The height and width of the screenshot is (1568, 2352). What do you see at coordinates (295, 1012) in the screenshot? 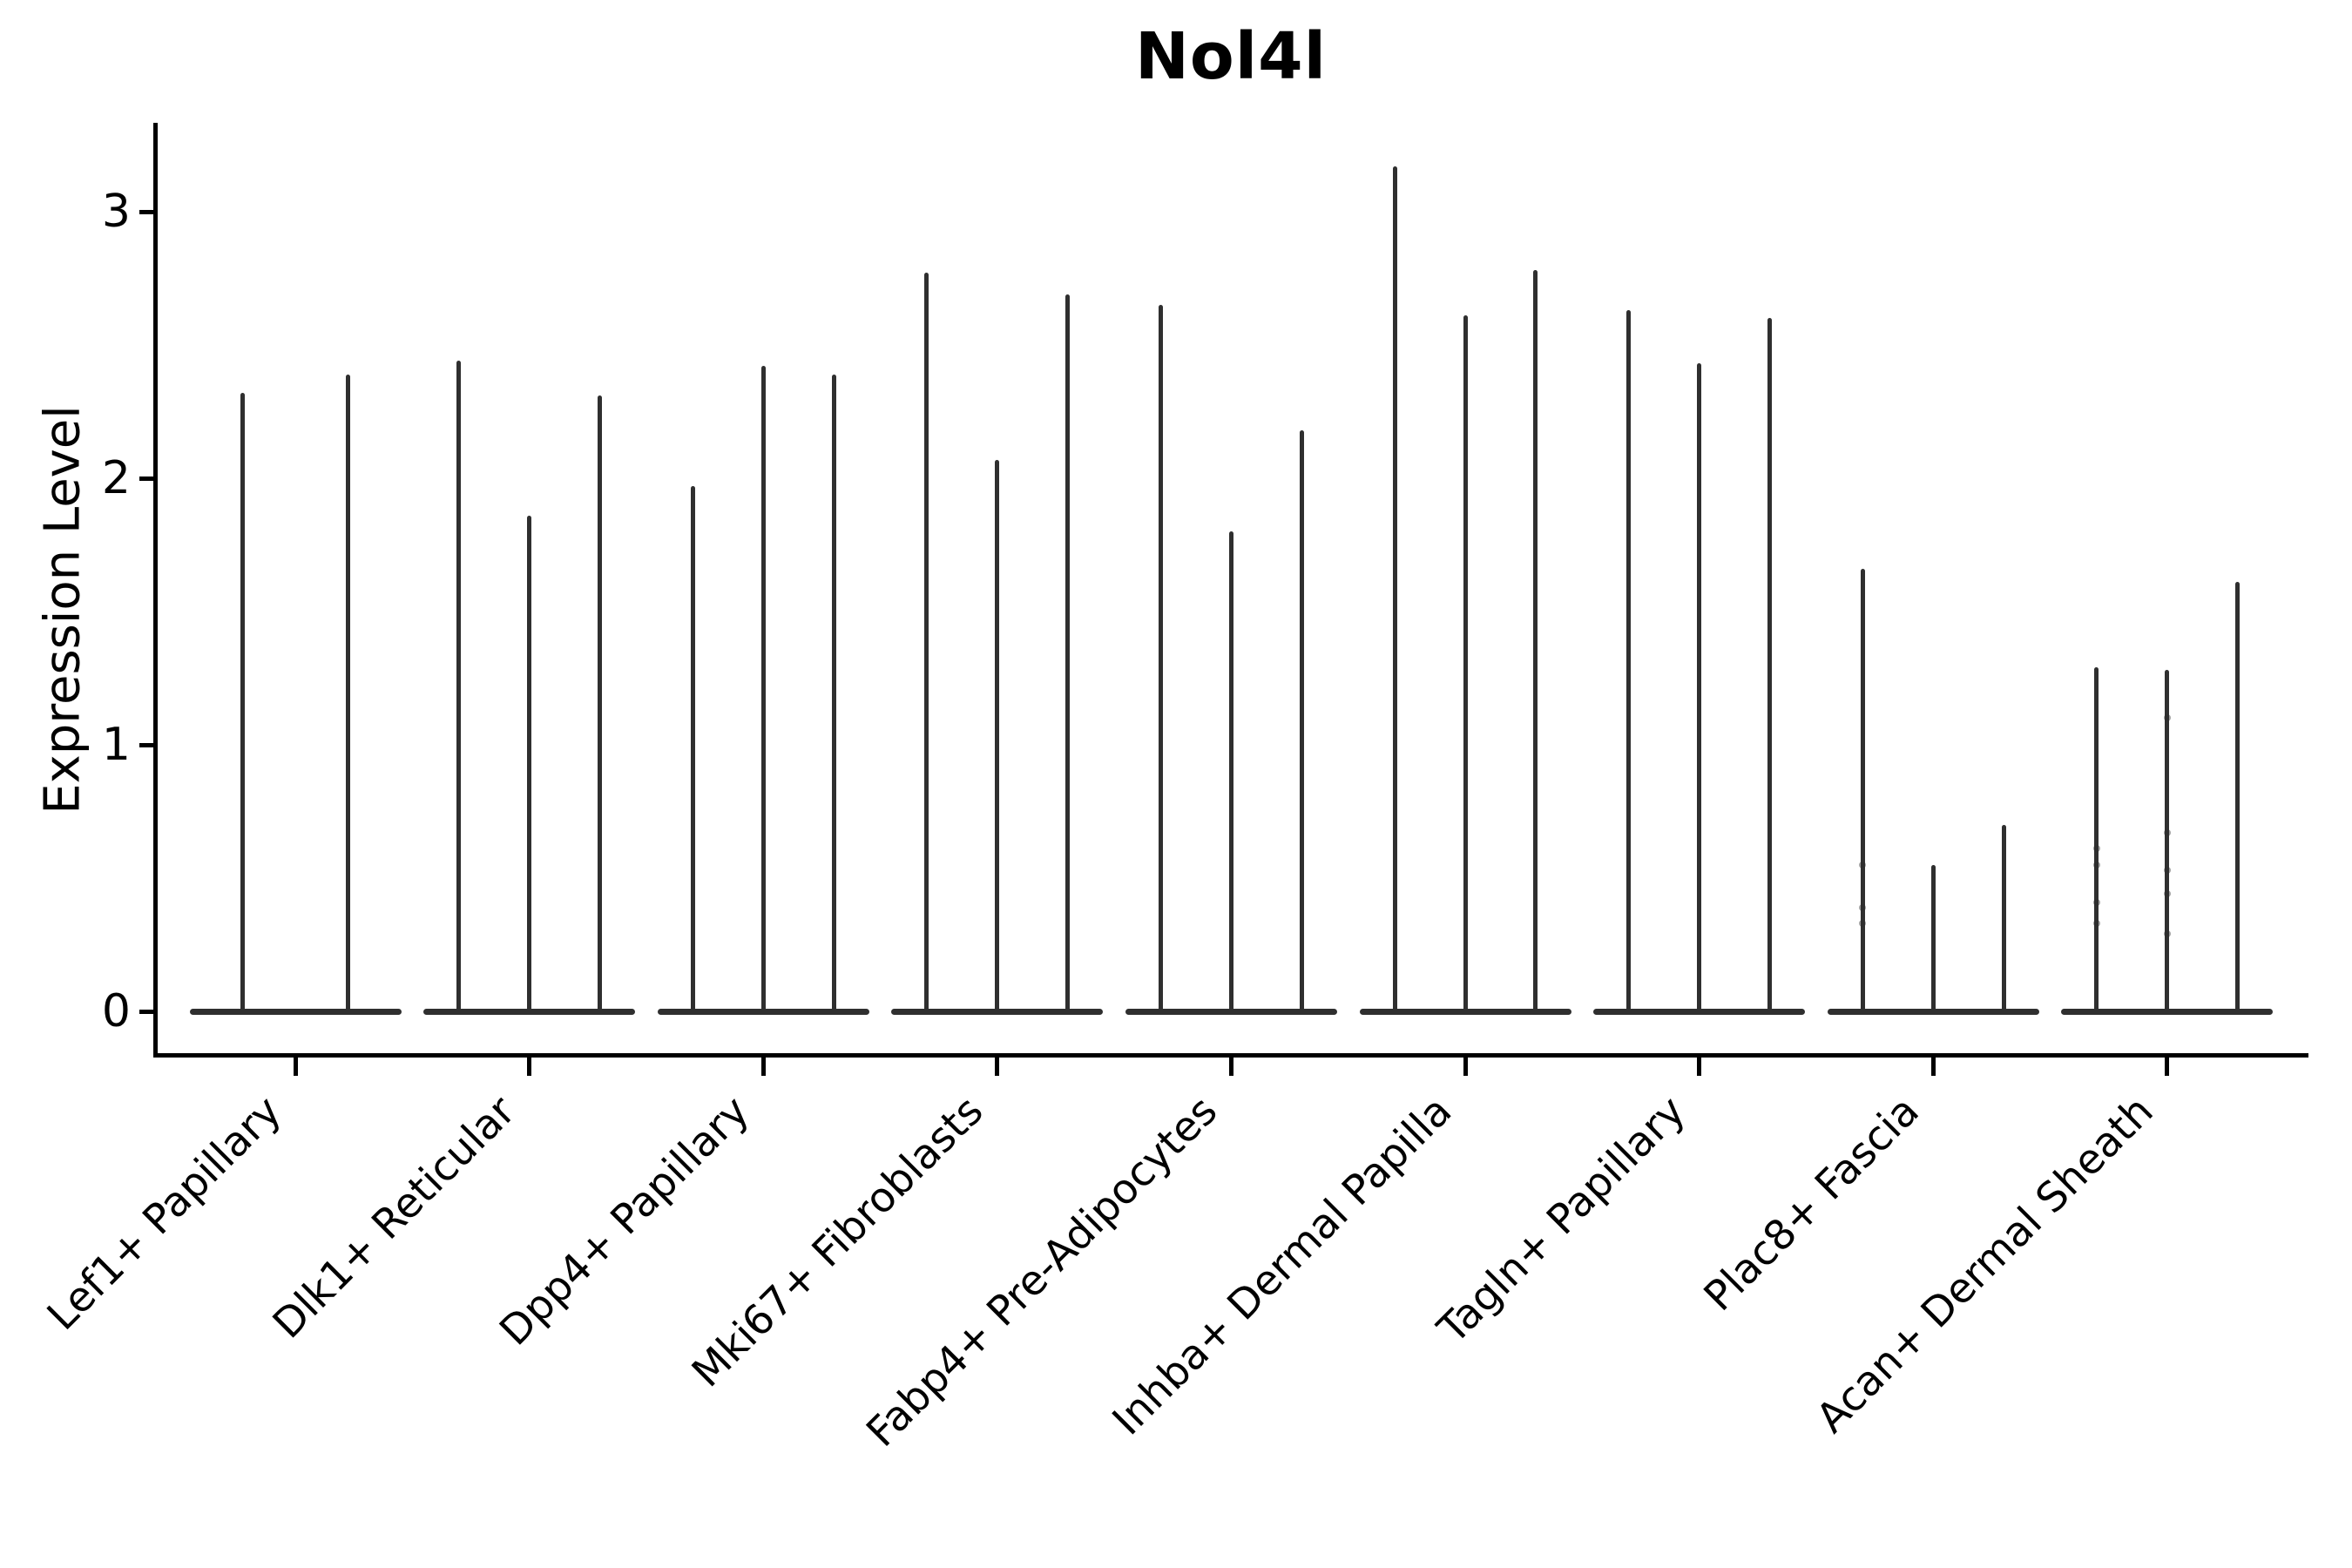
I see `violin-base` at bounding box center [295, 1012].